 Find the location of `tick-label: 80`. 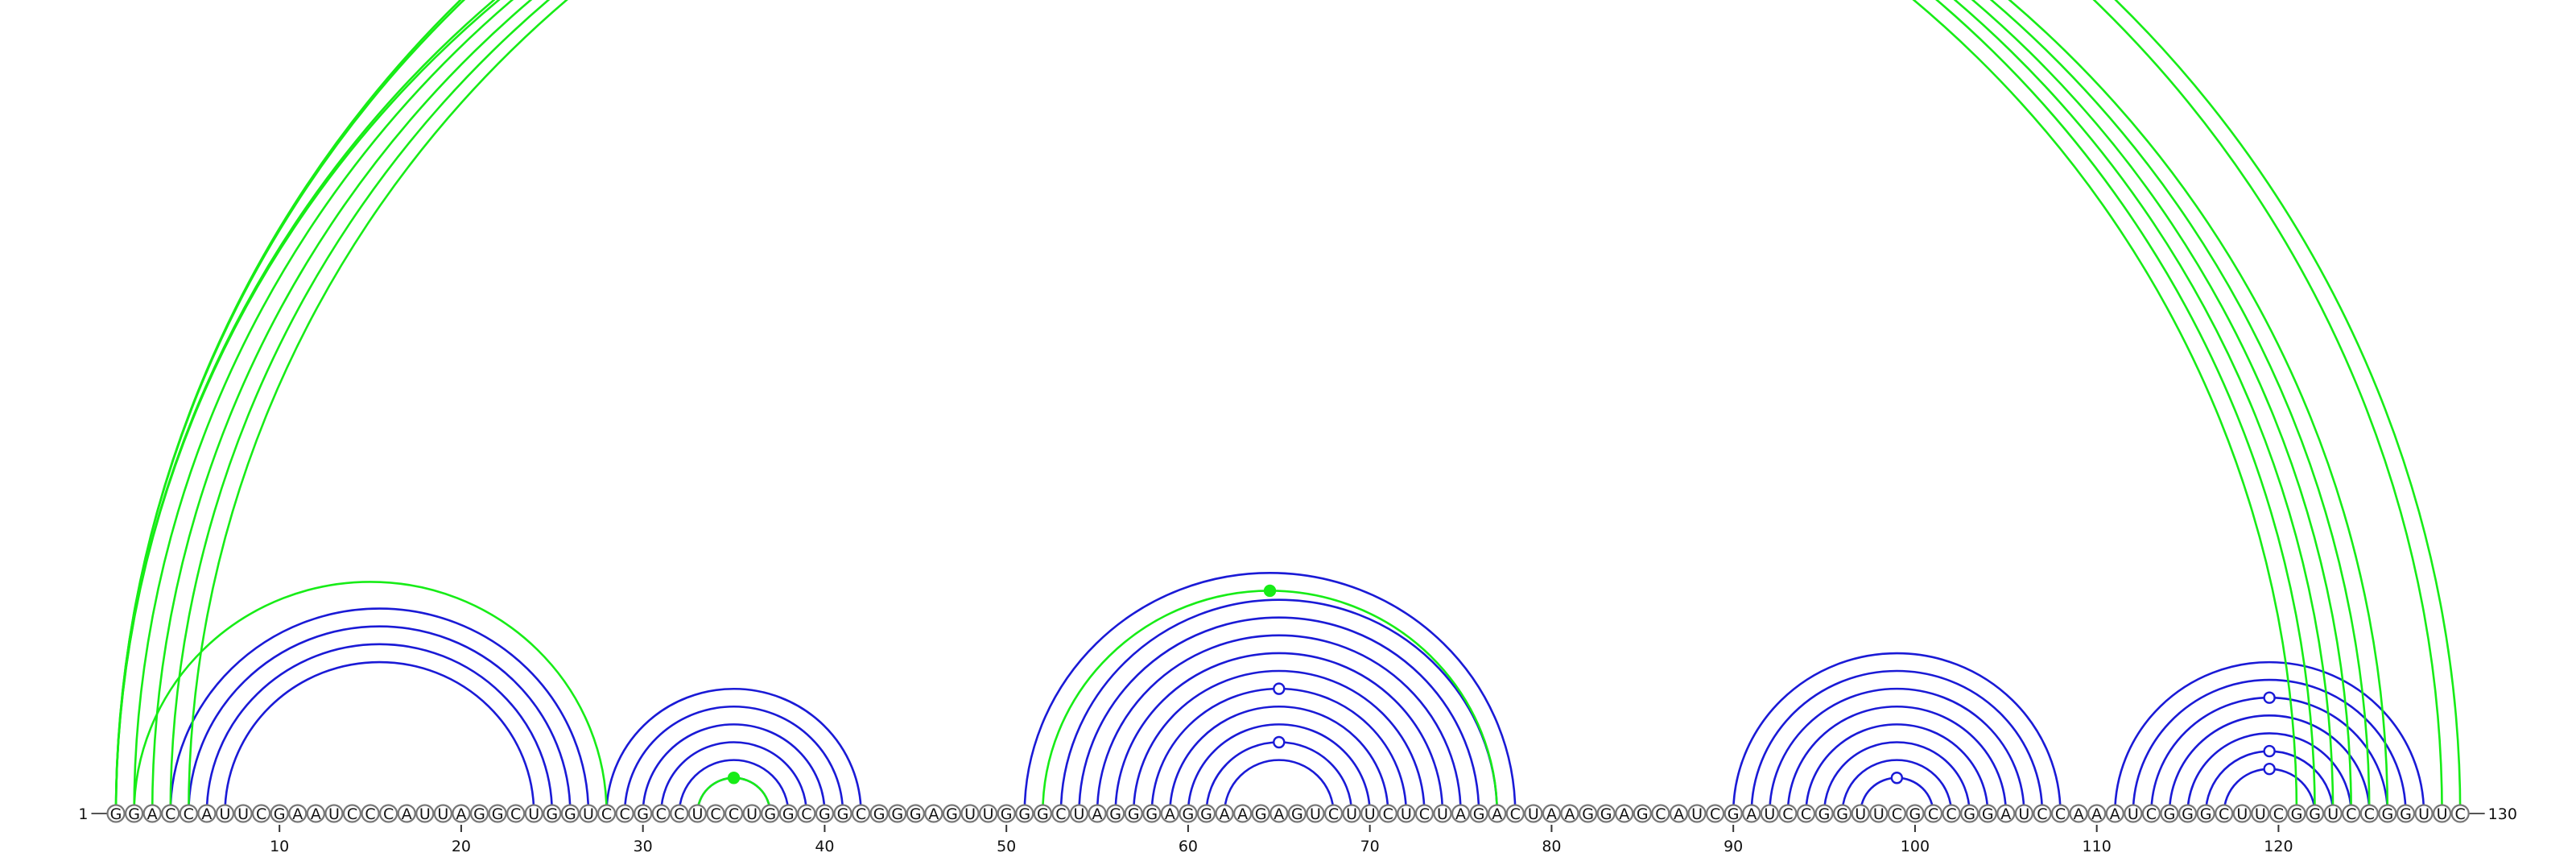

tick-label: 80 is located at coordinates (1551, 846).